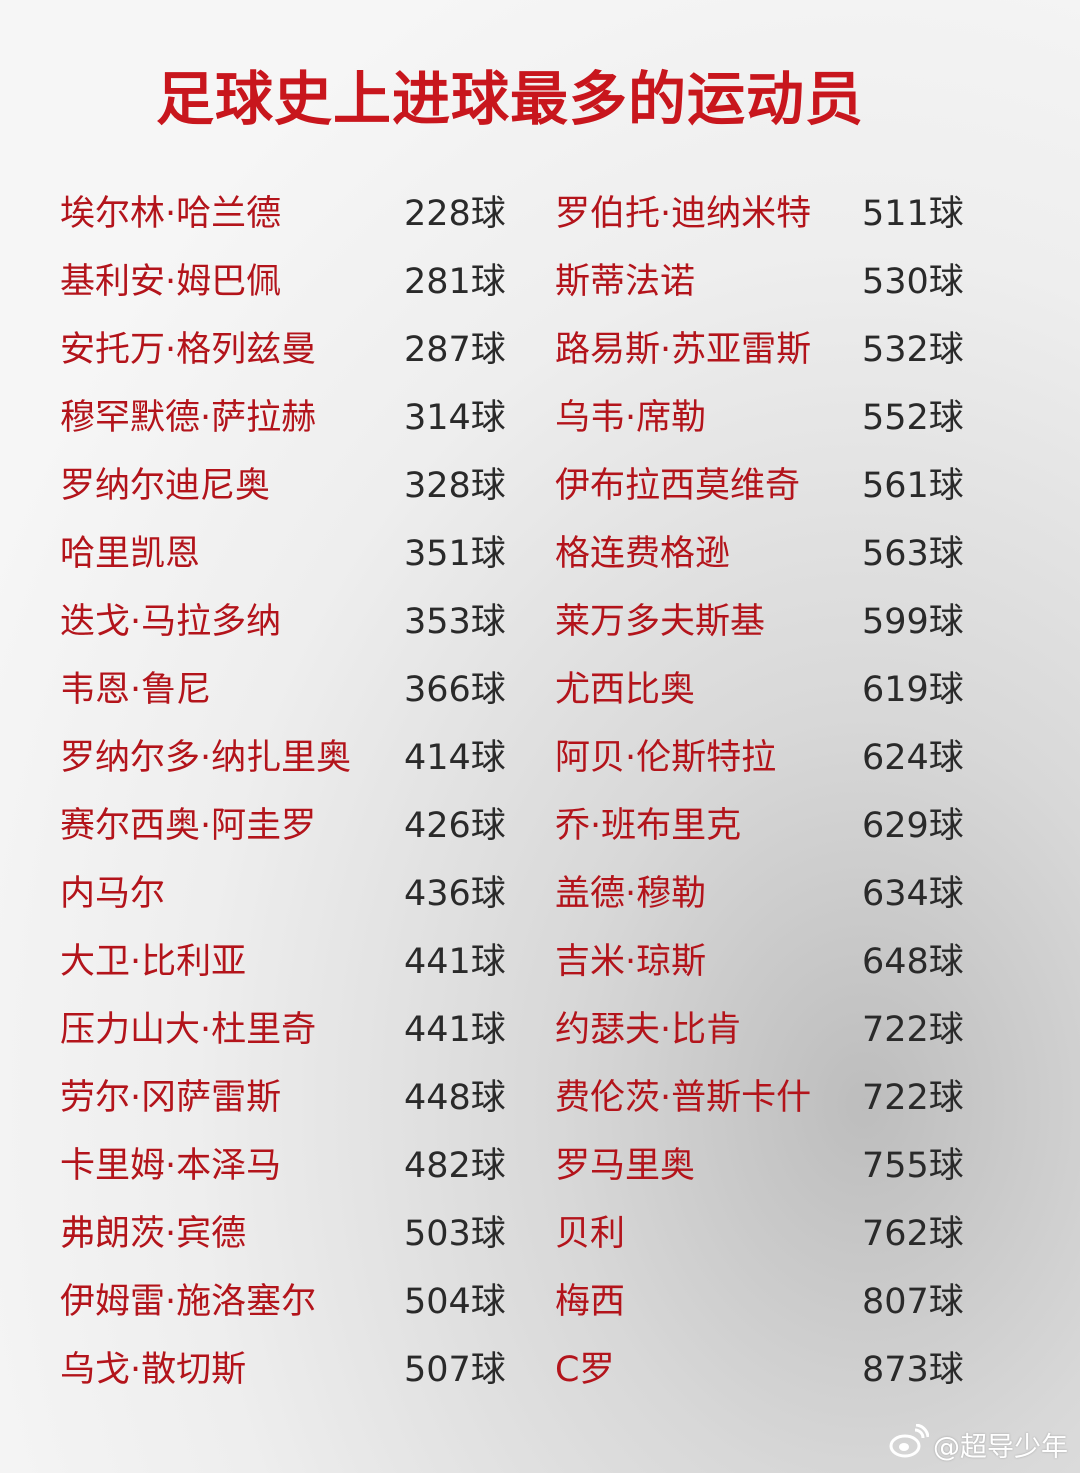 This screenshot has width=1080, height=1473. I want to click on player-name: 约瑟夫·比肯, so click(648, 1029).